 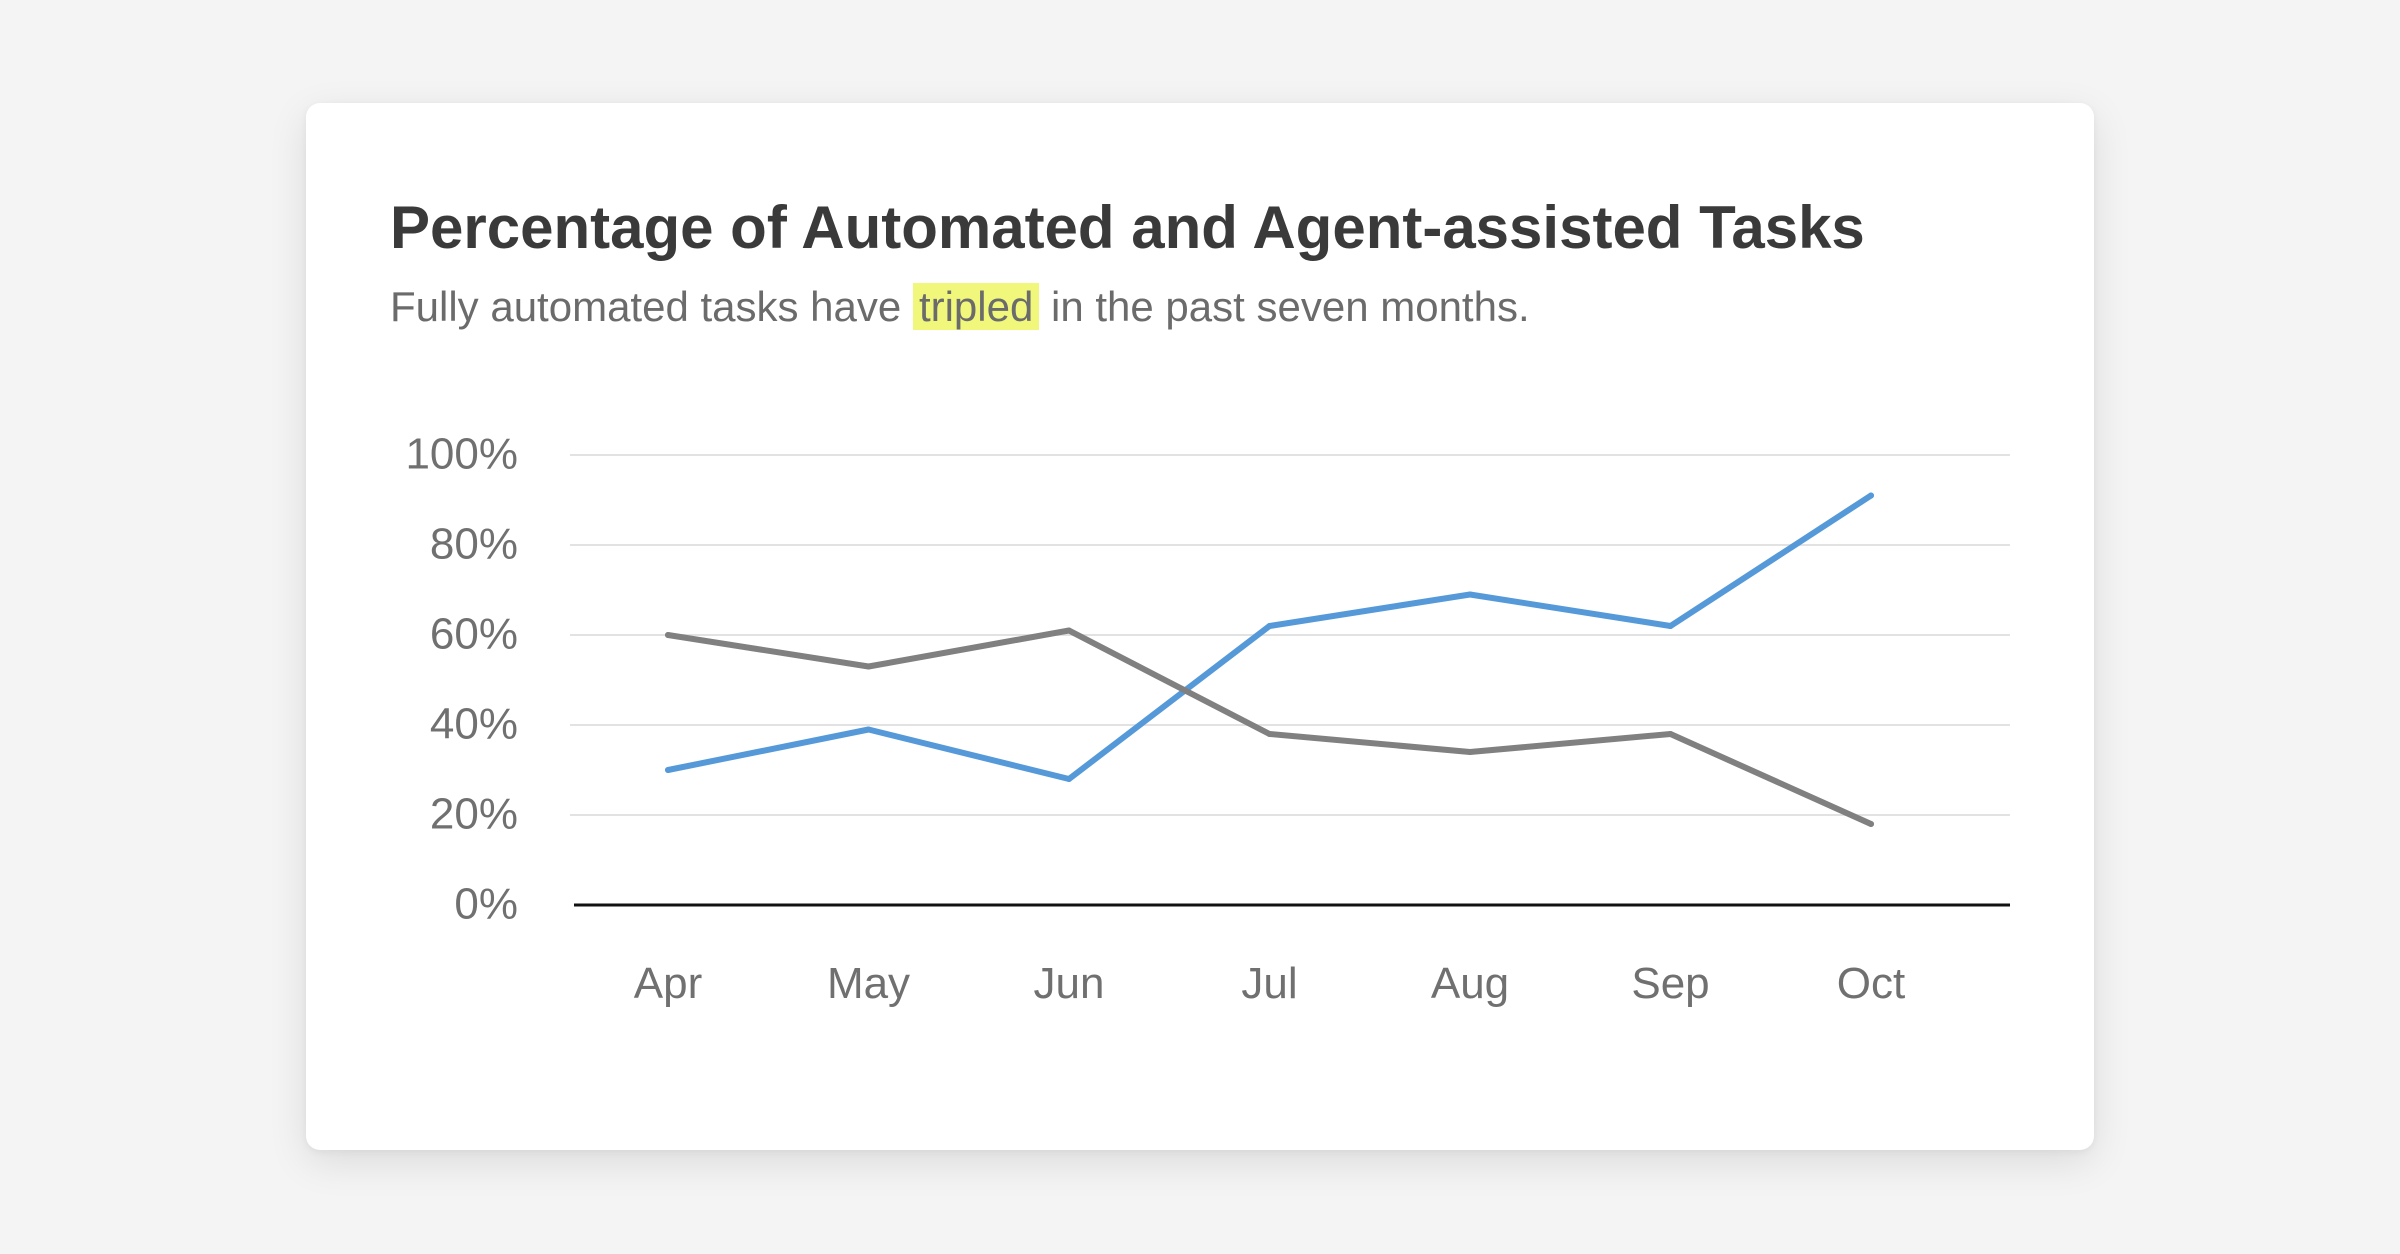 What do you see at coordinates (668, 983) in the screenshot?
I see `x-tick-label: Apr` at bounding box center [668, 983].